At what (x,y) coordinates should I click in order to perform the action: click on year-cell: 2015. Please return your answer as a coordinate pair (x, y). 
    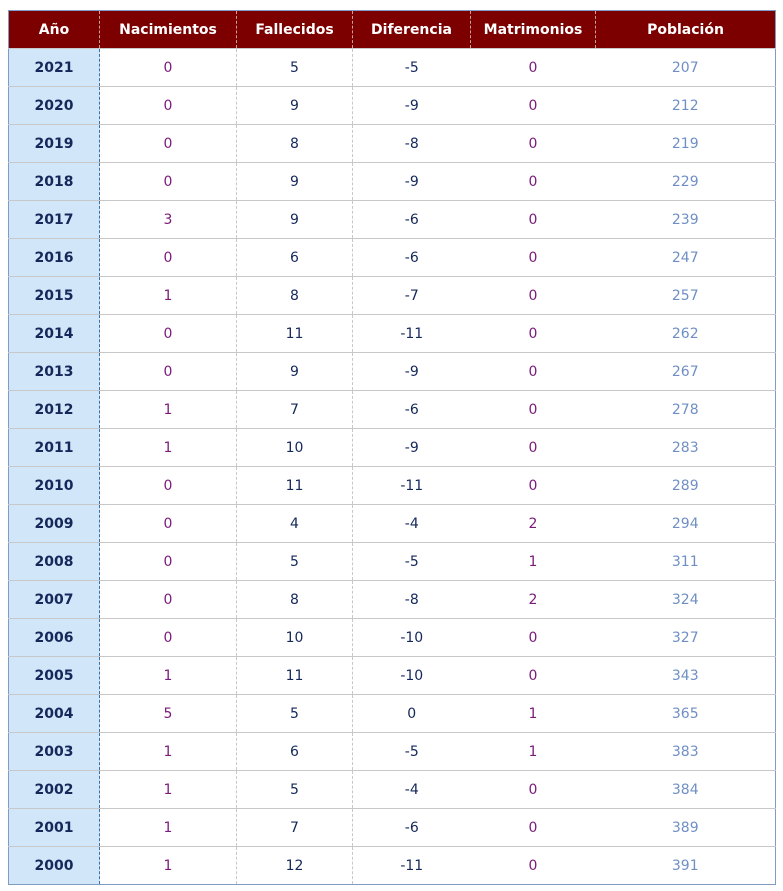
    Looking at the image, I should click on (54, 295).